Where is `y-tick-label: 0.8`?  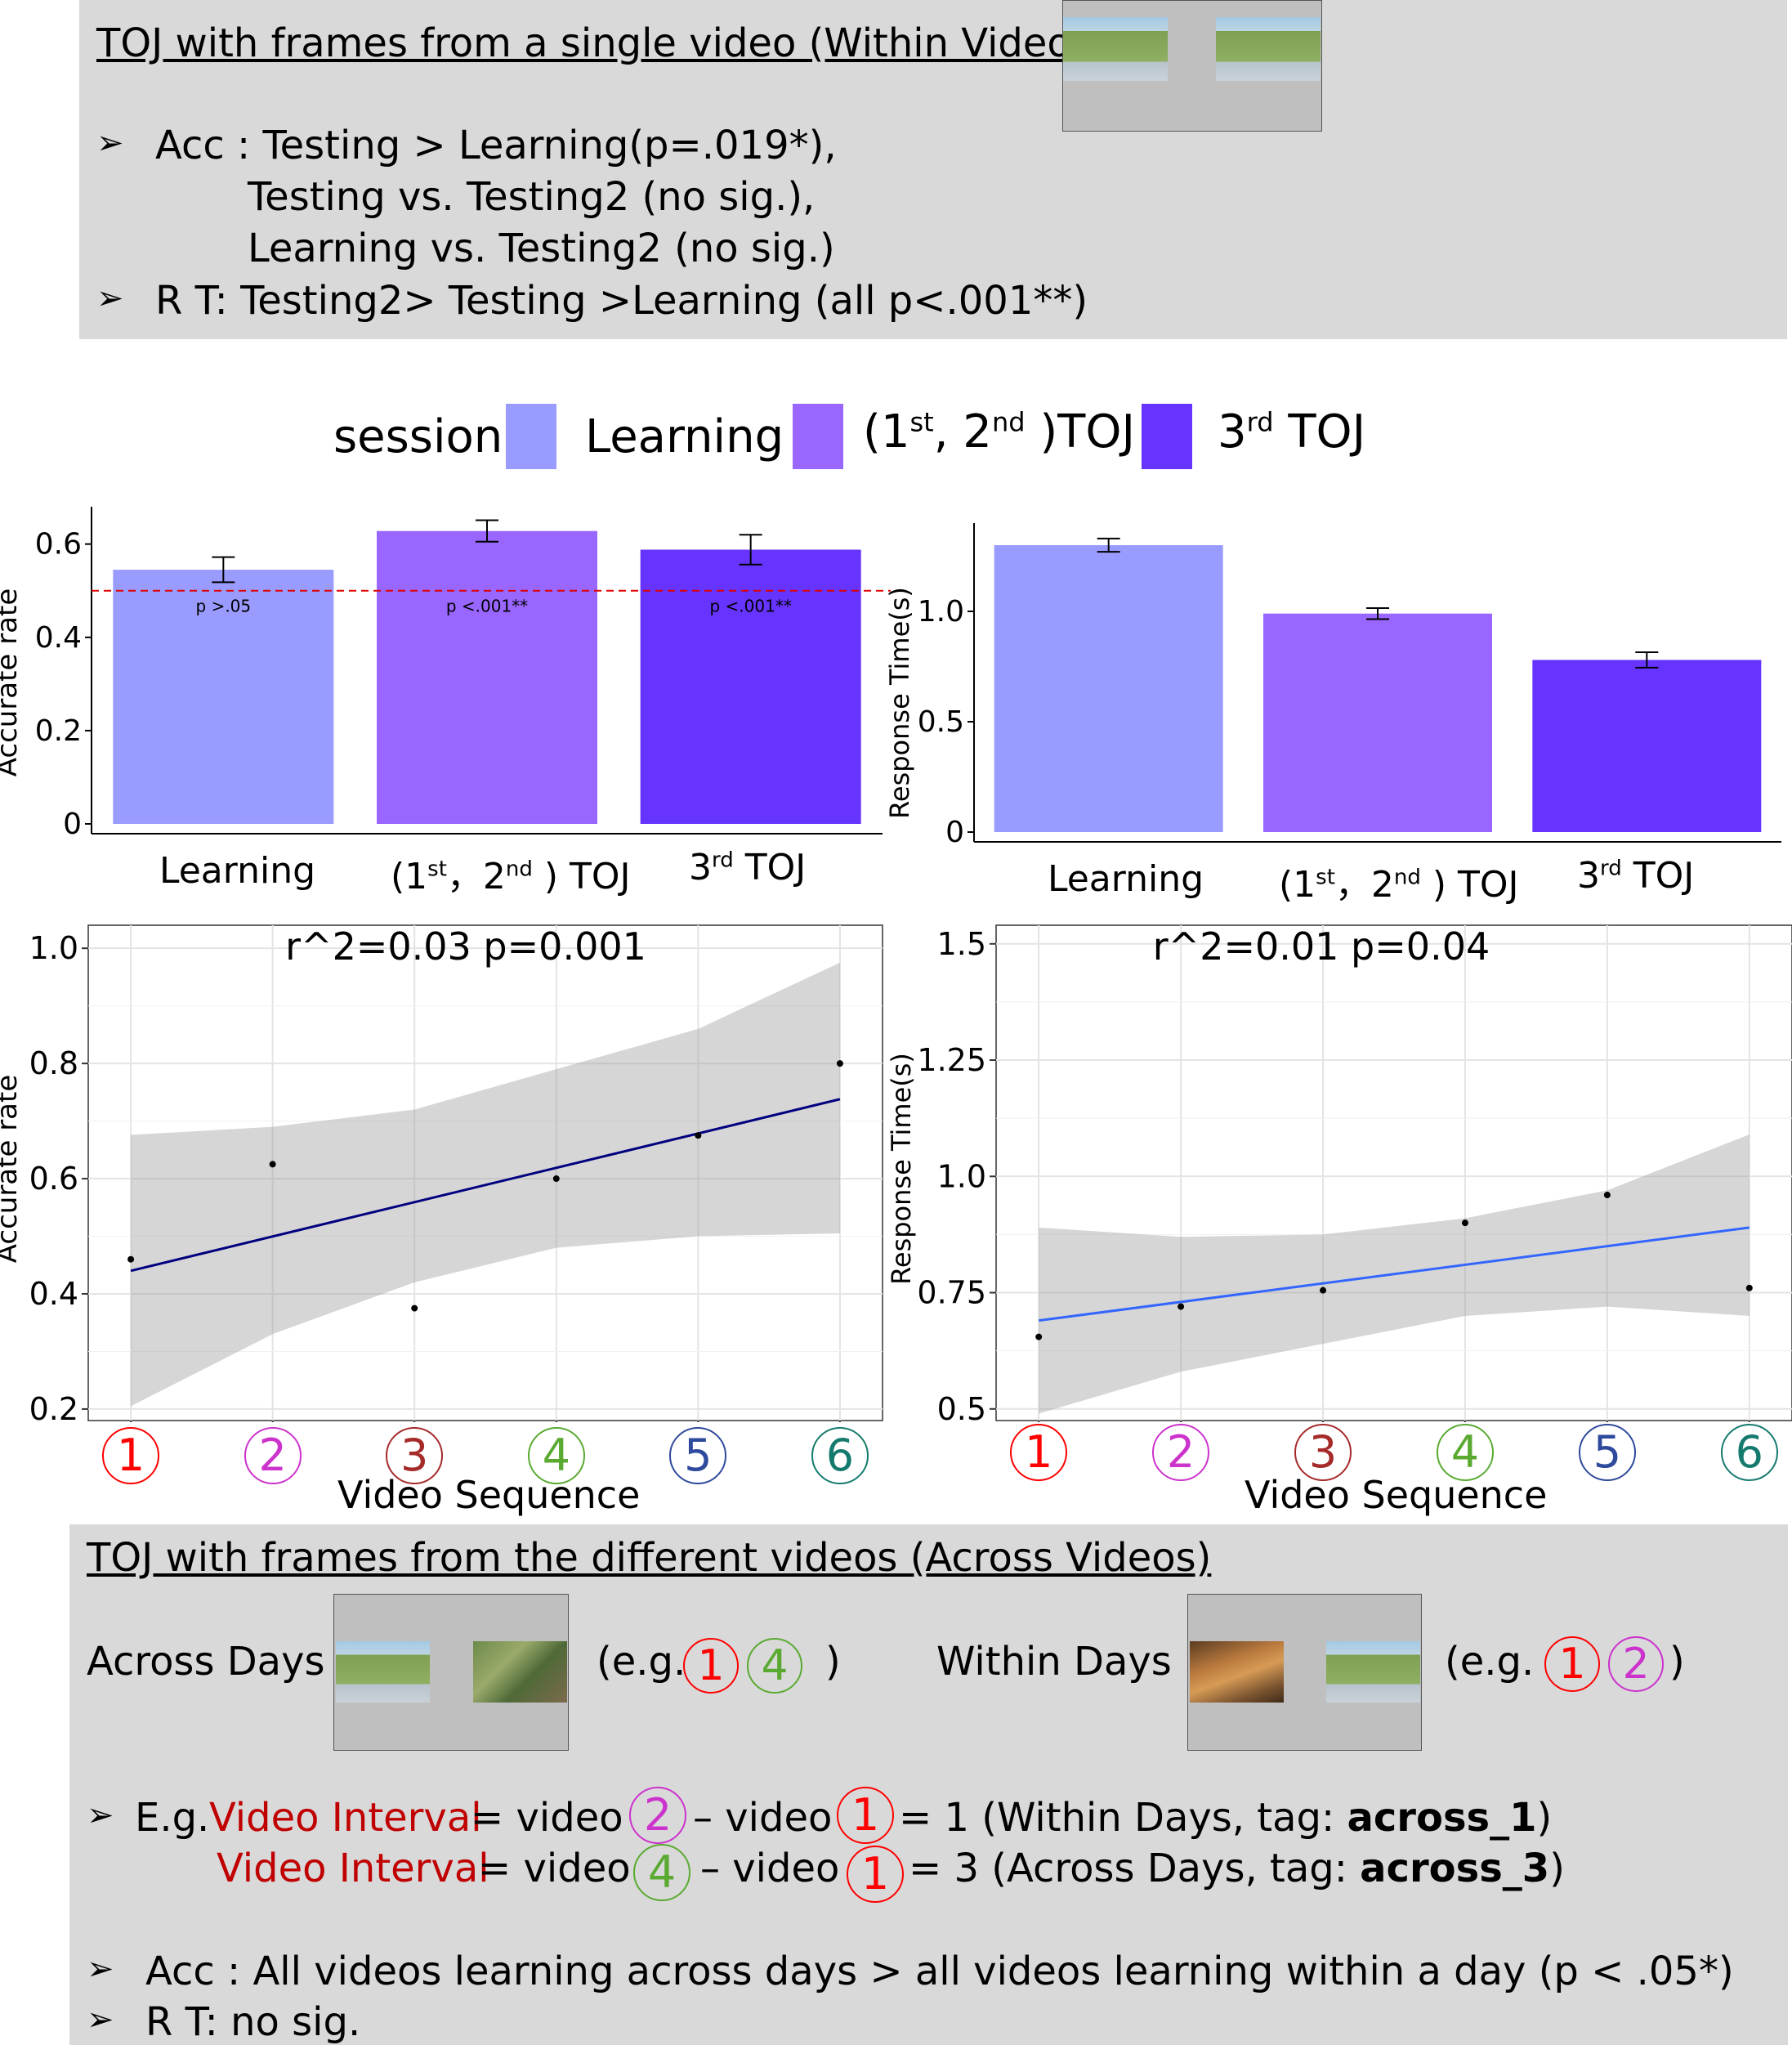 y-tick-label: 0.8 is located at coordinates (53, 1063).